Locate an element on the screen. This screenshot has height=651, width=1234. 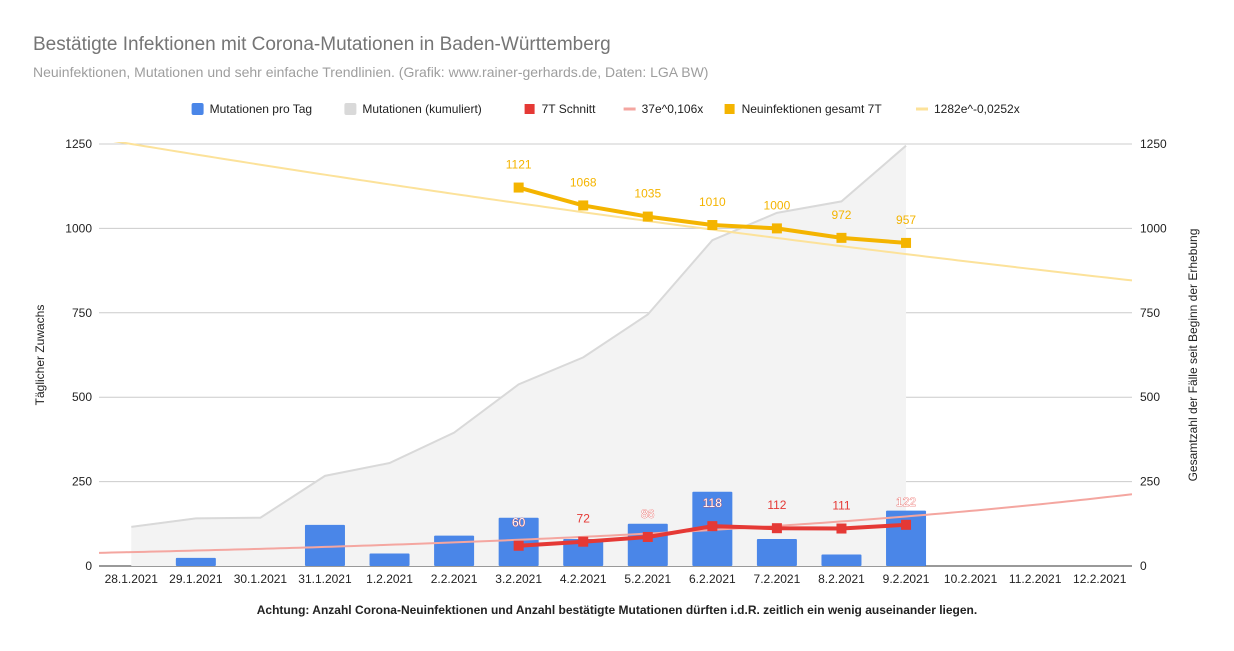
y-tick-left: 500 is located at coordinates (82, 397).